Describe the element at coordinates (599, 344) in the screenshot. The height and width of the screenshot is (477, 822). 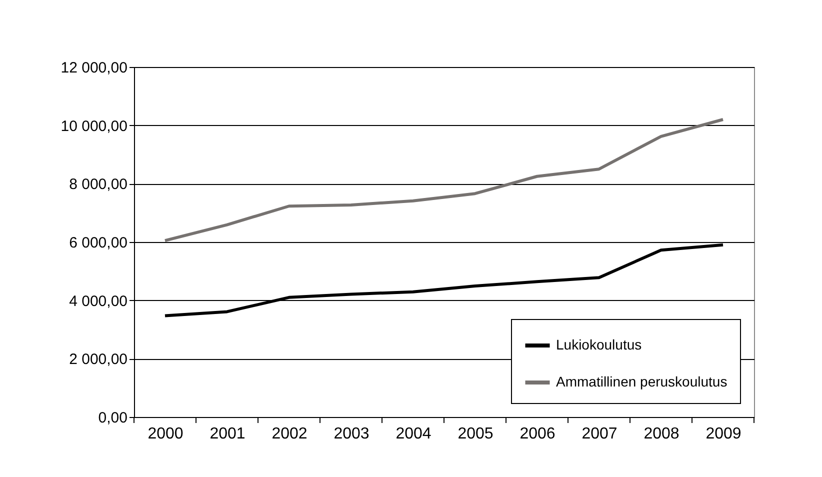
I see `legend-label: Lukiokoulutus` at that location.